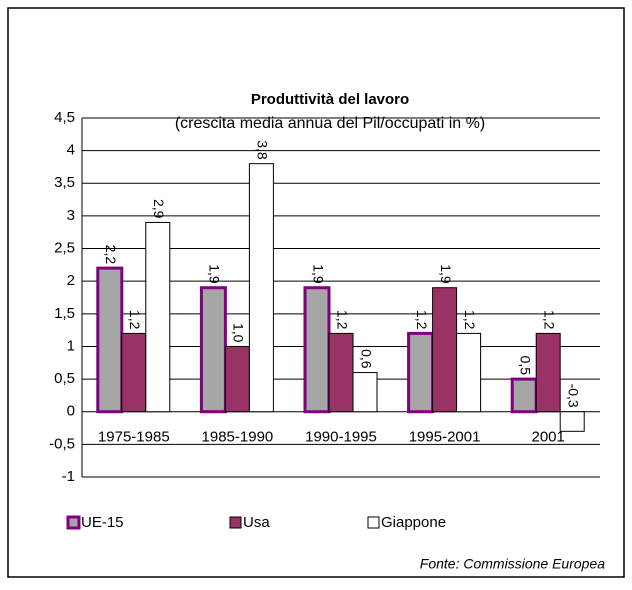 The width and height of the screenshot is (632, 590). Describe the element at coordinates (102, 522) in the screenshot. I see `legend-label: UE-15` at that location.